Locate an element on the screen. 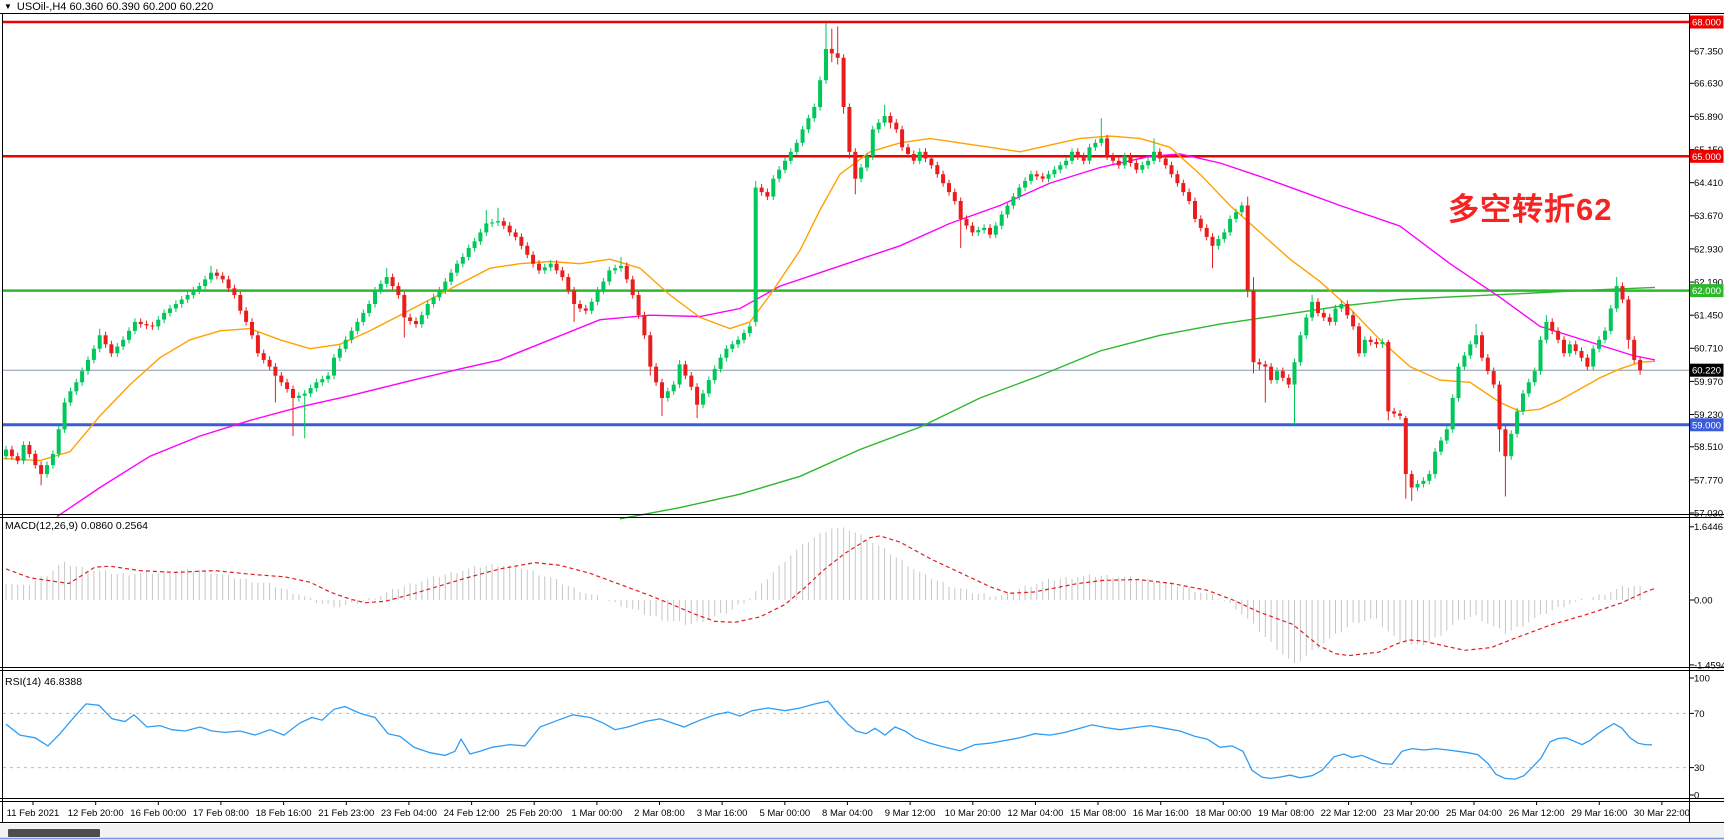 The height and width of the screenshot is (840, 1724). price-level-badge: 68.000 is located at coordinates (1706, 22).